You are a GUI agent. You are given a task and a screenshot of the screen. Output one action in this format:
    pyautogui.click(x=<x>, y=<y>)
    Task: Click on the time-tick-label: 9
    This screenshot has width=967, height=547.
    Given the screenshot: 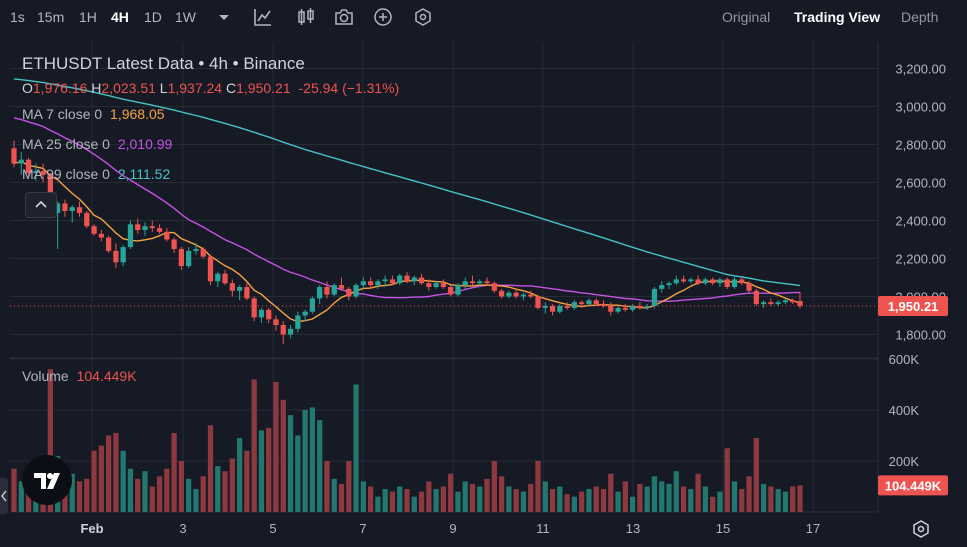 What is the action you would take?
    pyautogui.click(x=452, y=528)
    